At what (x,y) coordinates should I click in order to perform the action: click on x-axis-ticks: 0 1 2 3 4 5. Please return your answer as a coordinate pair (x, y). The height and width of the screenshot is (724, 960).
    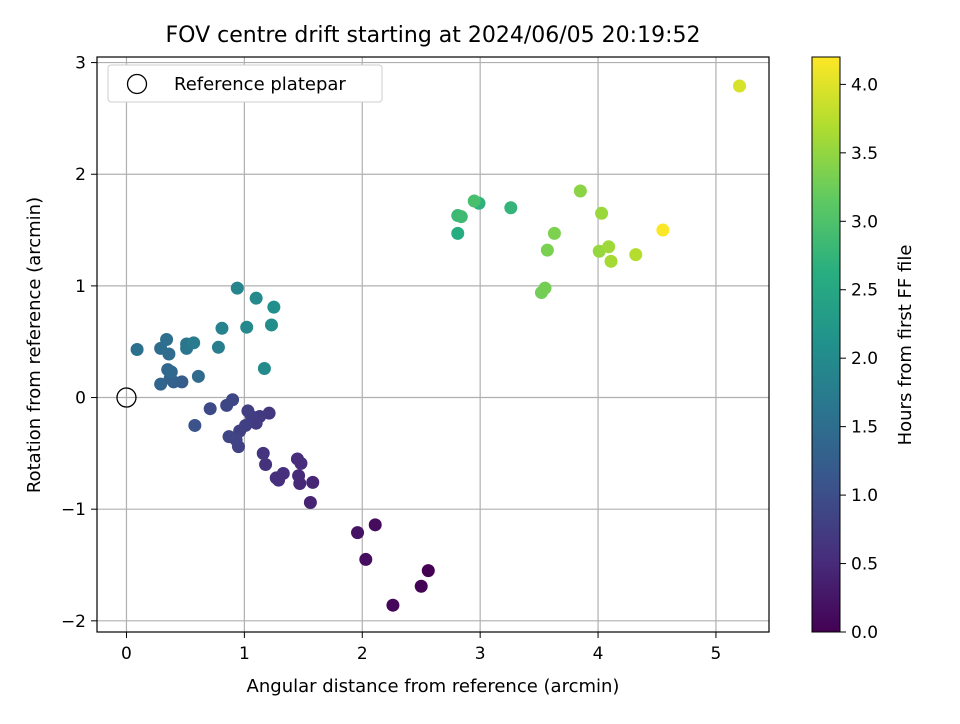
    Looking at the image, I should click on (421, 648).